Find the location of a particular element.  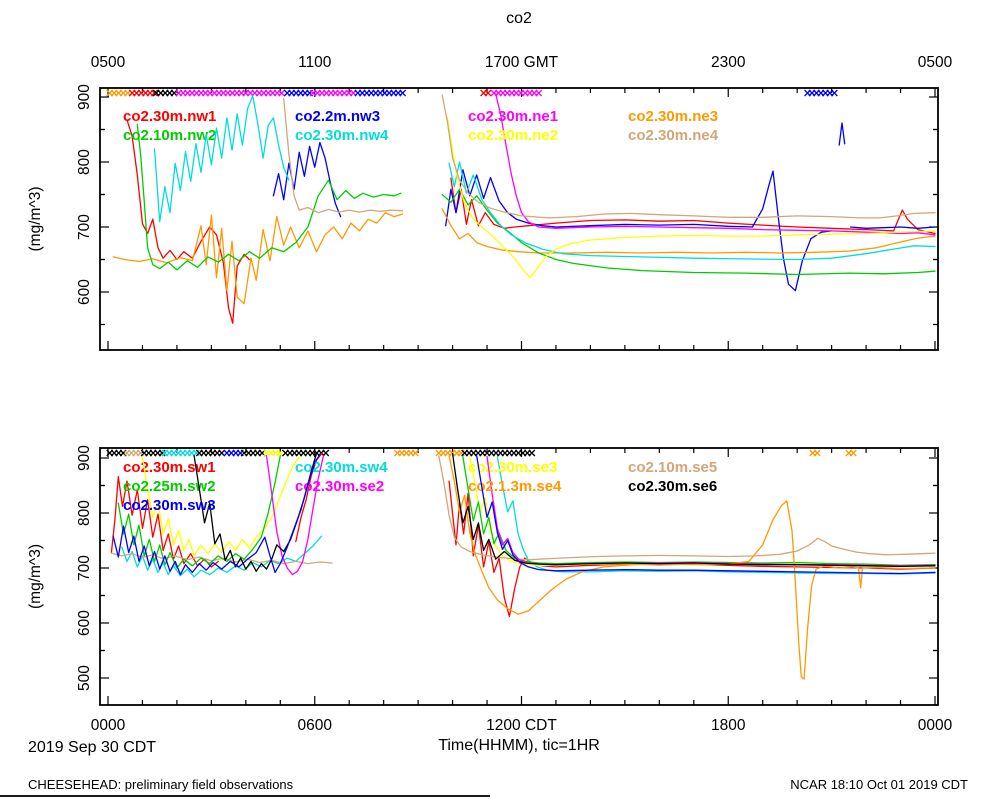

legend-co2.1.3m.se4: co2.1.3m.se4 is located at coordinates (515, 486).